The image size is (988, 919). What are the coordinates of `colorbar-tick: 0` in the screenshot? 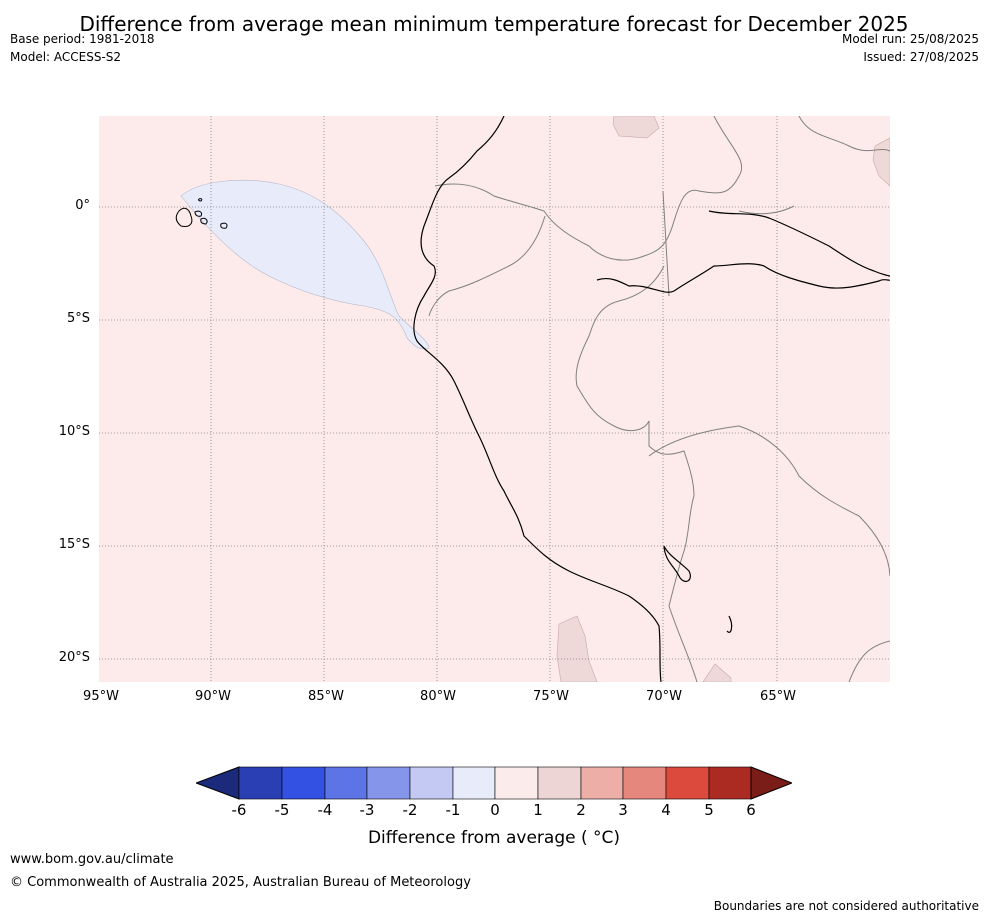 It's located at (495, 810).